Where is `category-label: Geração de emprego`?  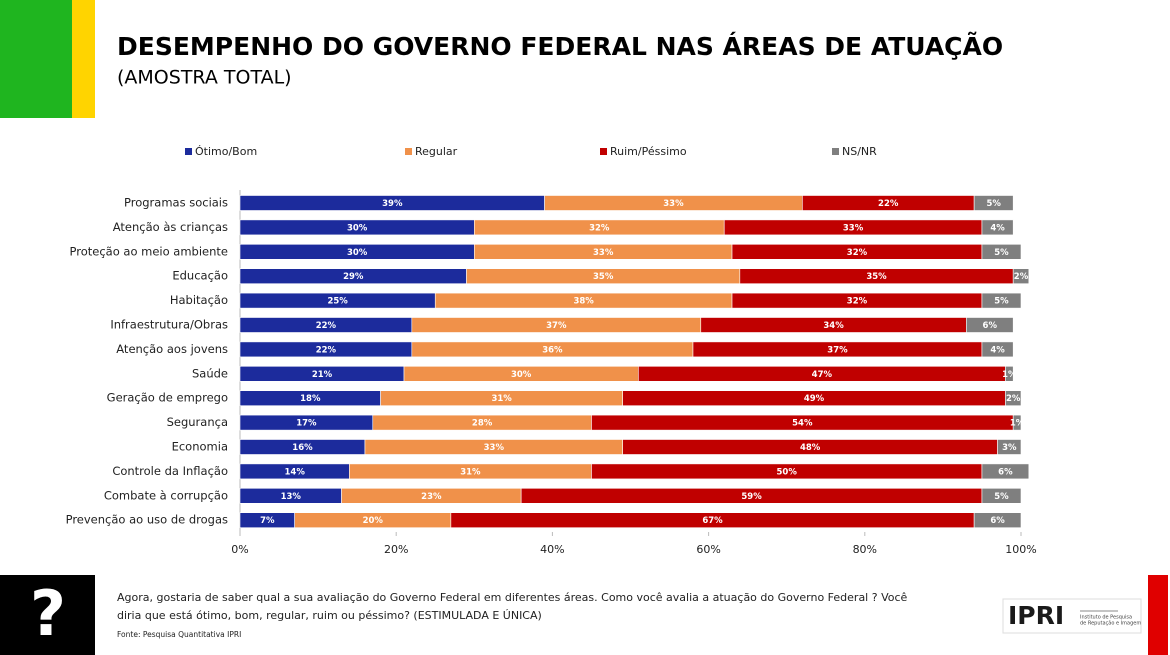 category-label: Geração de emprego is located at coordinates (167, 398).